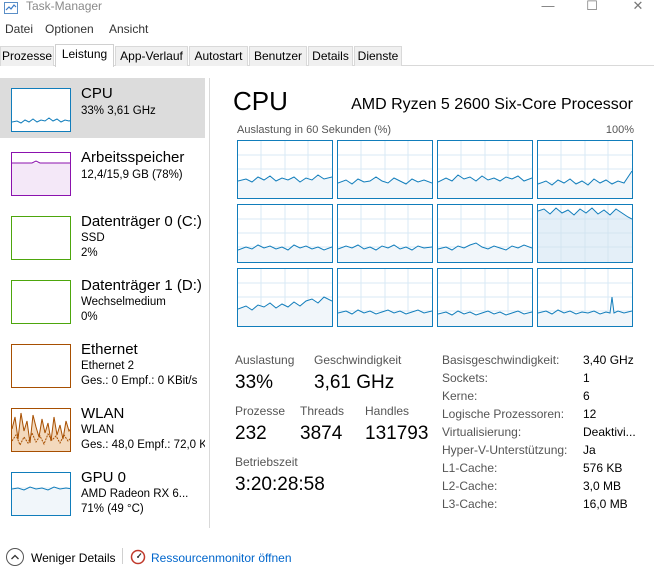  I want to click on open-resource-monitor-link: Ressourcenmonitor öffnen, so click(221, 558).